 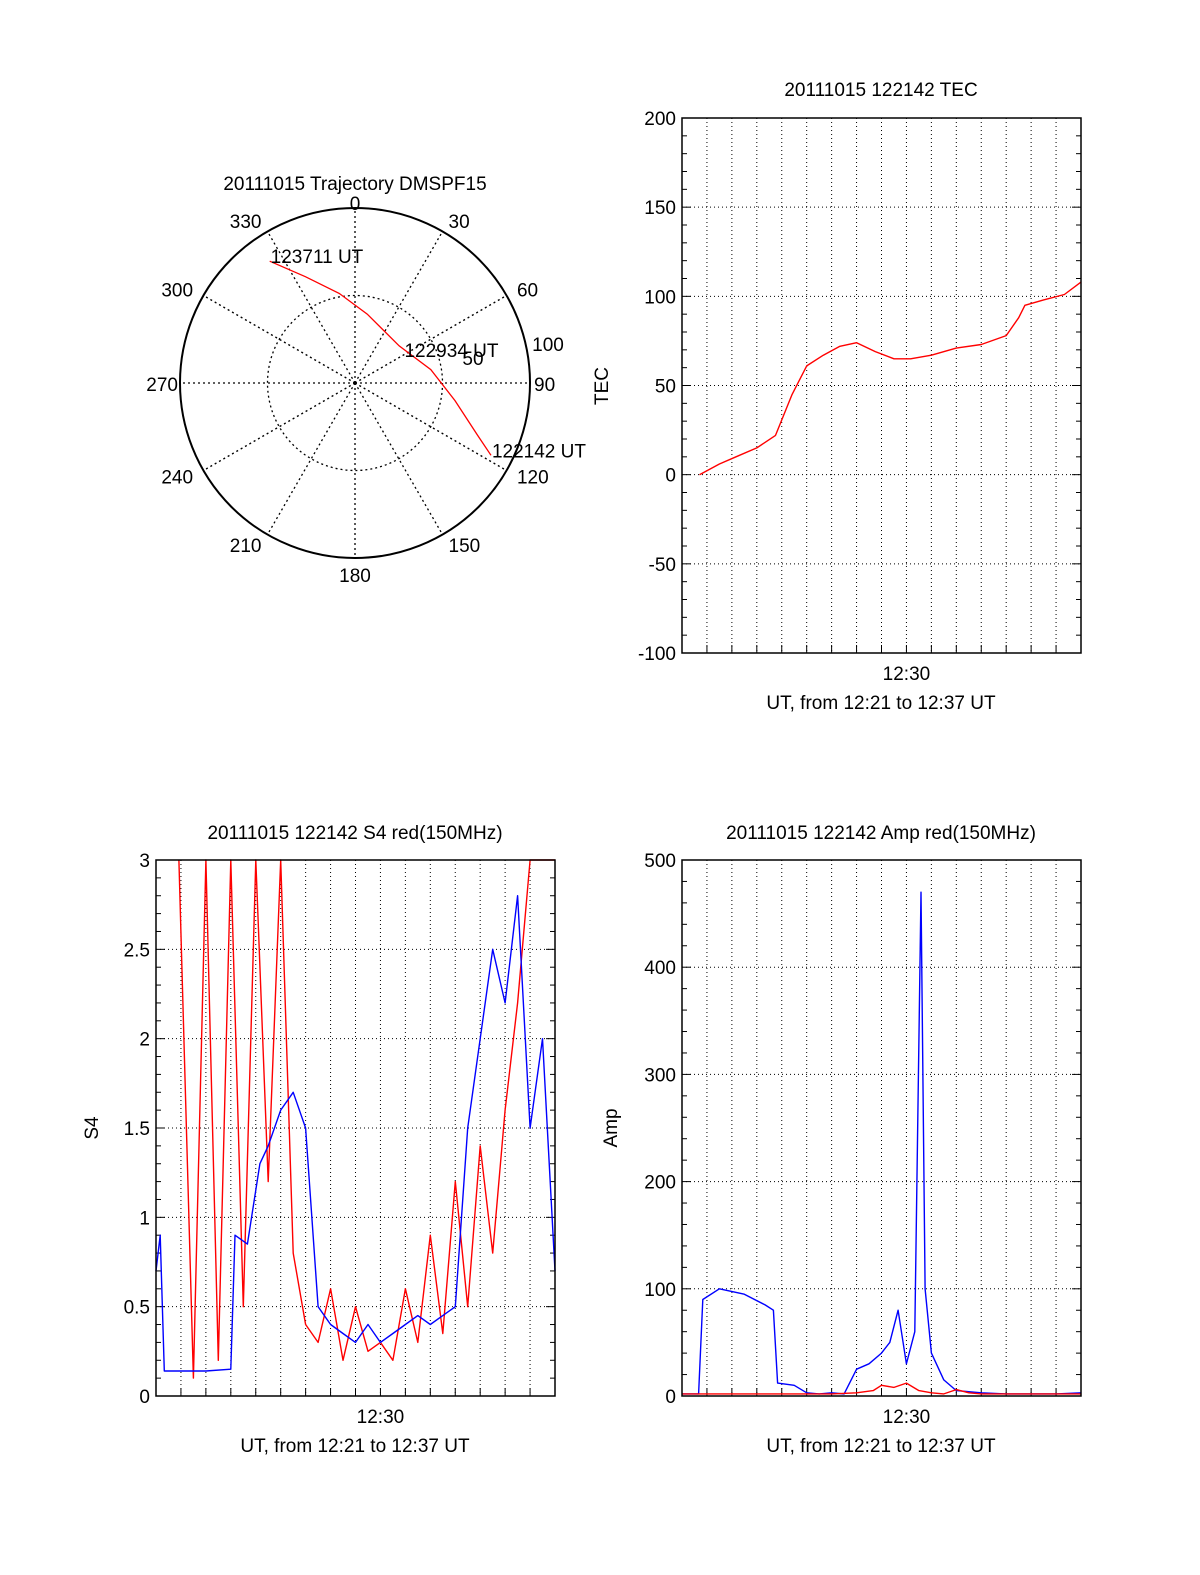 I want to click on polar-title: 20111015 Trajectory DMSPF15, so click(x=354, y=184).